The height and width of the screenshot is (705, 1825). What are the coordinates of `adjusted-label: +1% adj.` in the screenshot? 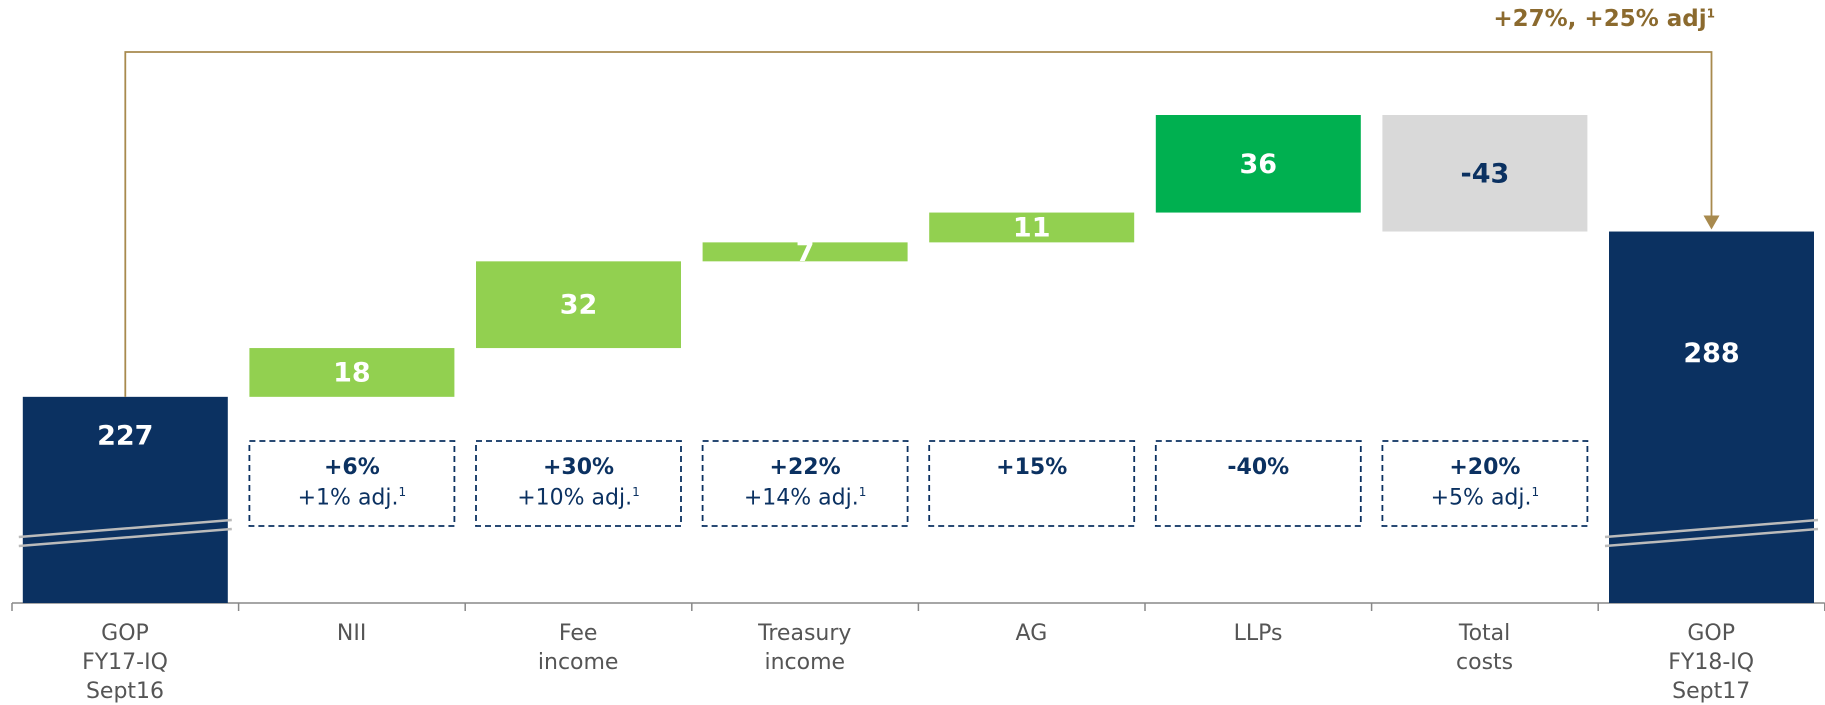 It's located at (348, 498).